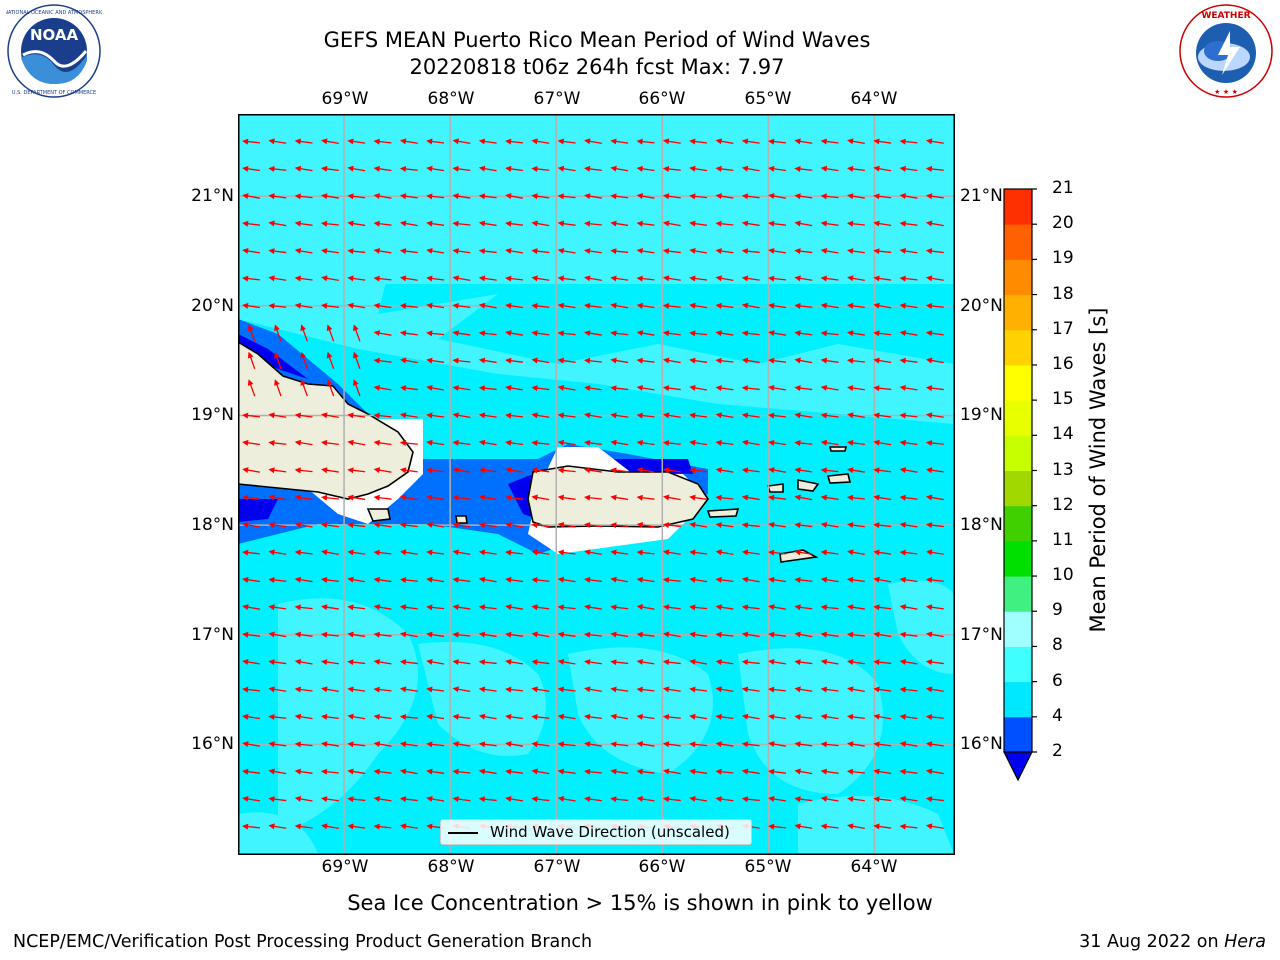 Image resolution: width=1280 pixels, height=960 pixels. I want to click on lat-tick-left: 20°N, so click(212, 306).